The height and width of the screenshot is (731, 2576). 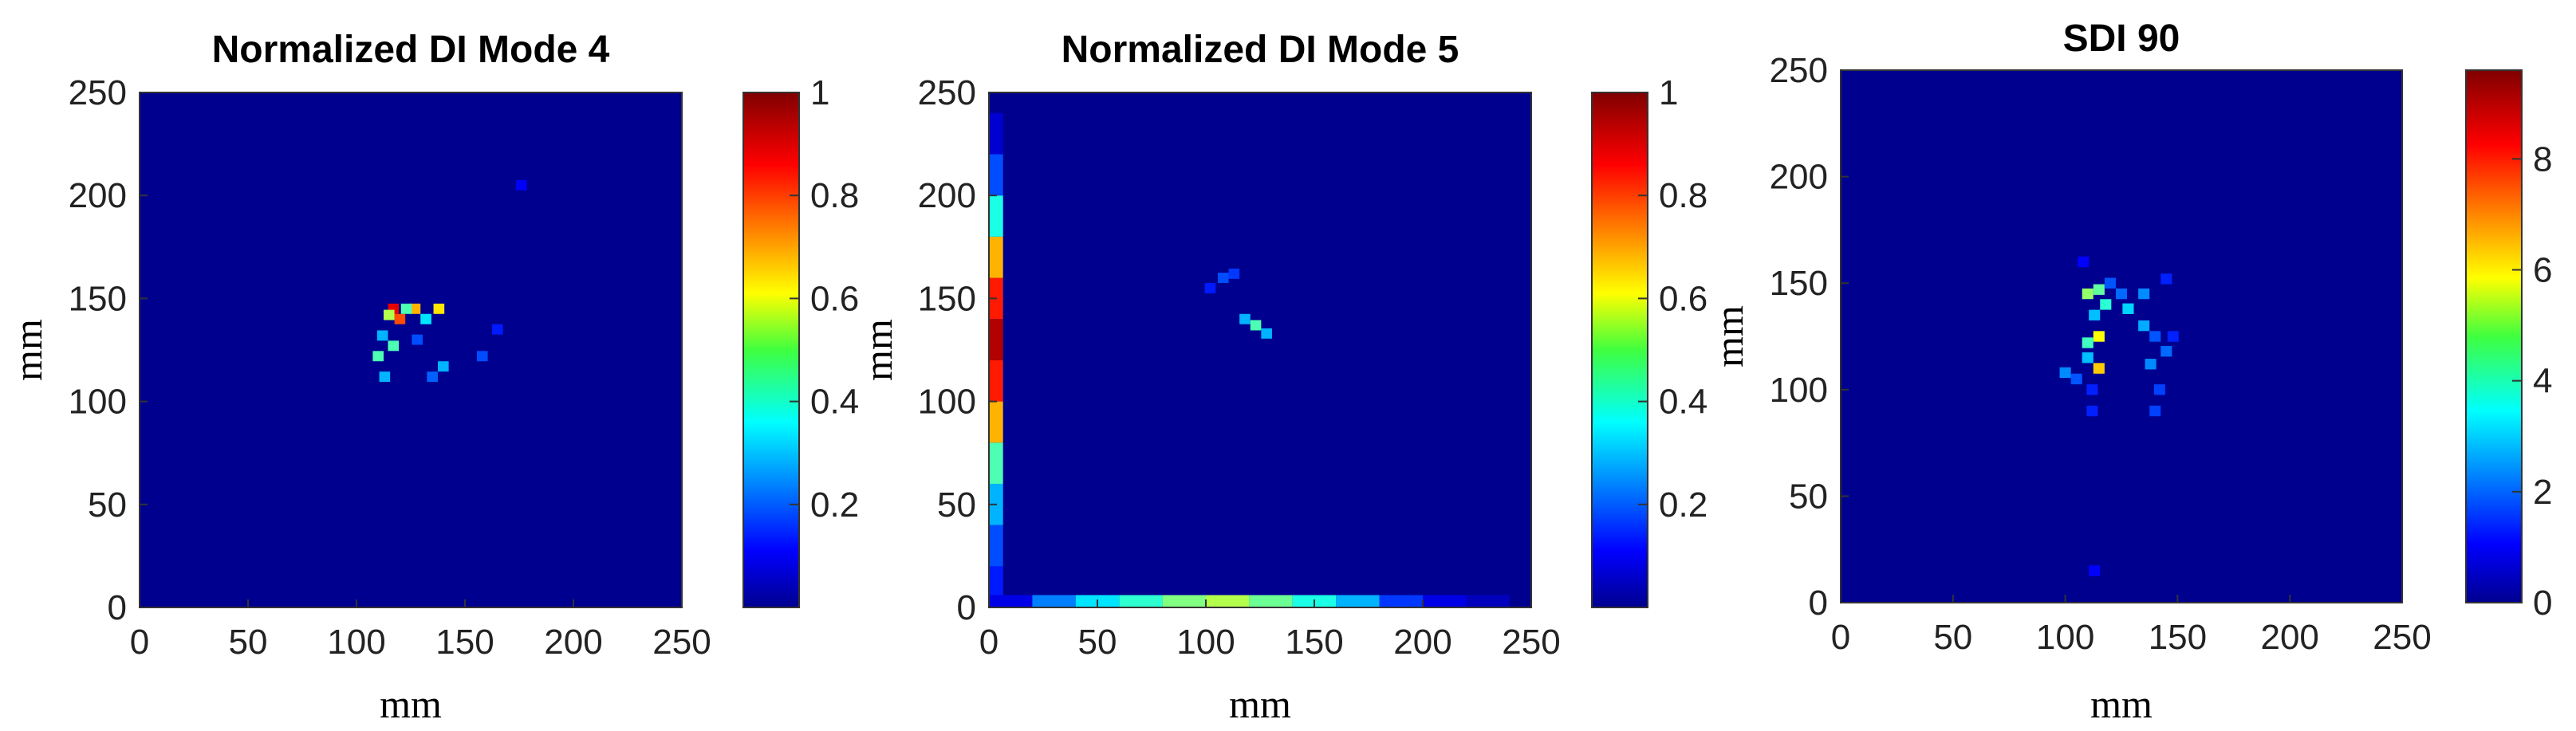 I want to click on panel-2-colorbar, so click(x=1620, y=349).